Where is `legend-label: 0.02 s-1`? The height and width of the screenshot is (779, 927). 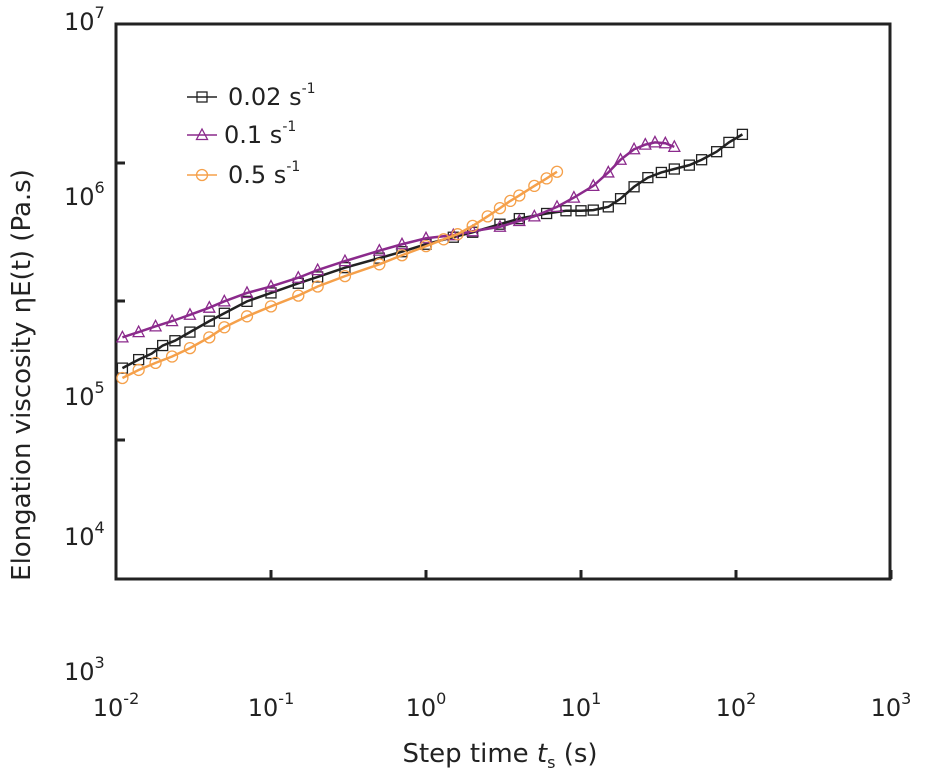 legend-label: 0.02 s-1 is located at coordinates (272, 96).